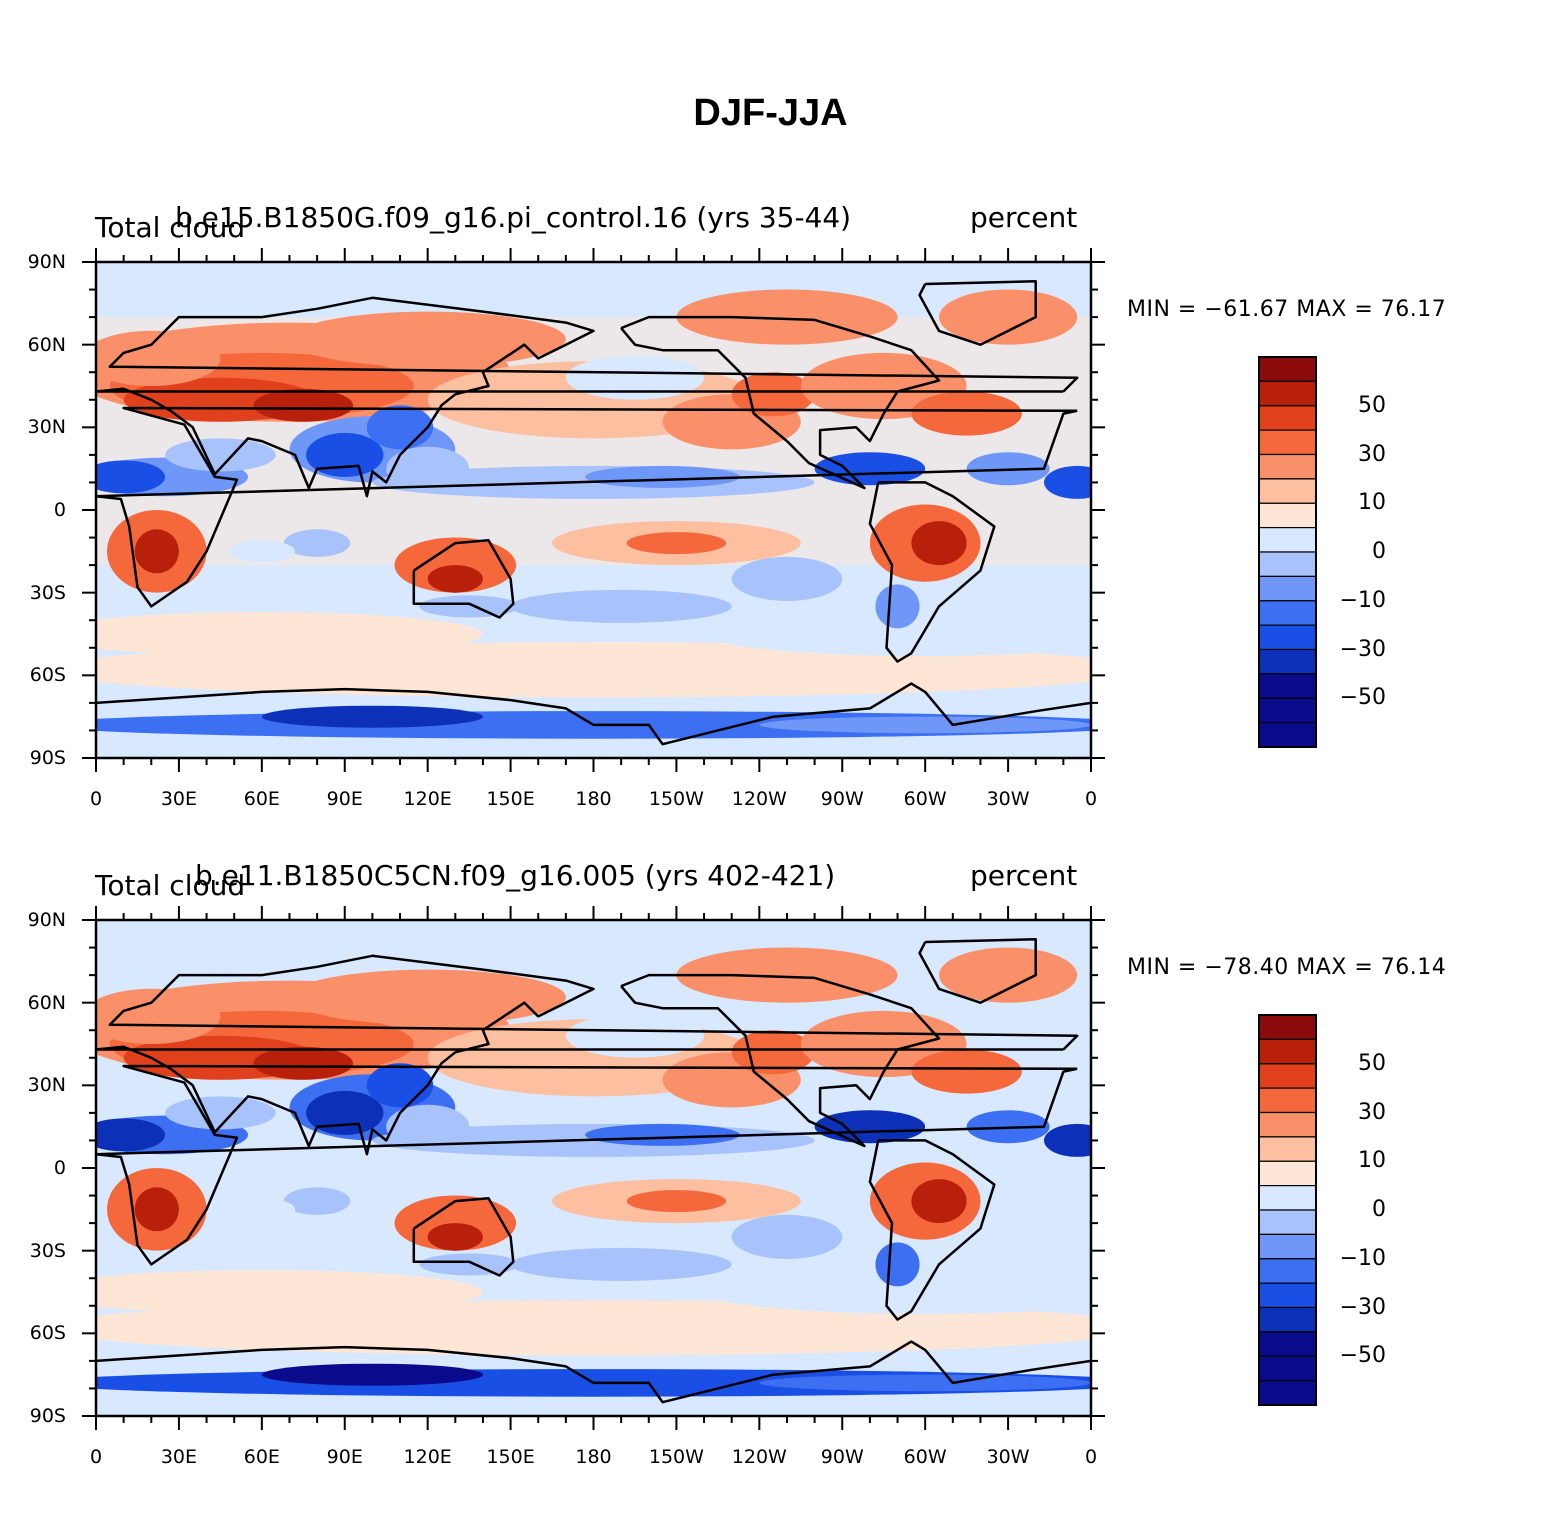 The height and width of the screenshot is (1538, 1541). What do you see at coordinates (46, 1085) in the screenshot?
I see `lat-tick-label: 30N` at bounding box center [46, 1085].